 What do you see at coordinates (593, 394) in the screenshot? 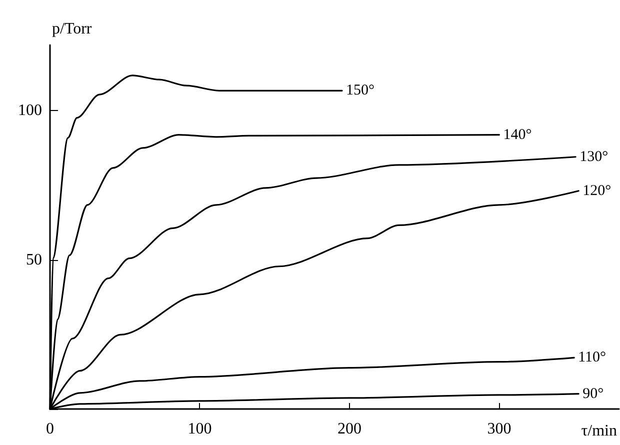
I see `series-label: 90°` at bounding box center [593, 394].